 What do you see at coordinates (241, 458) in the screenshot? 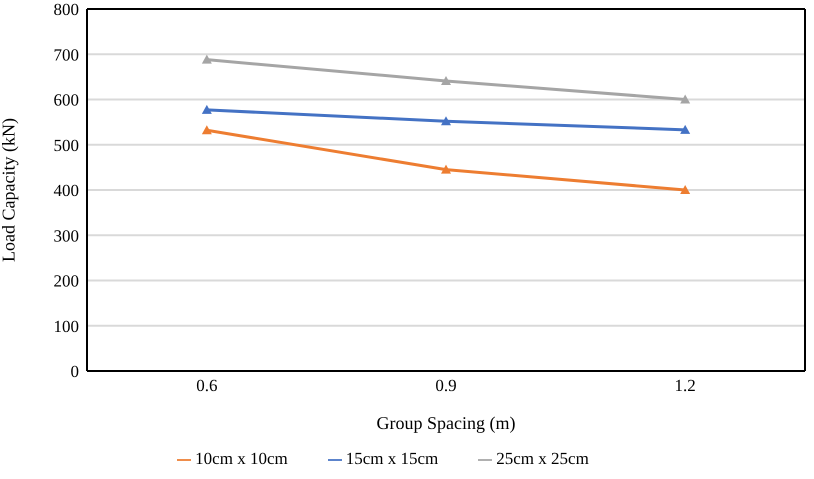
I see `legend-label: 10cm x 10cm` at bounding box center [241, 458].